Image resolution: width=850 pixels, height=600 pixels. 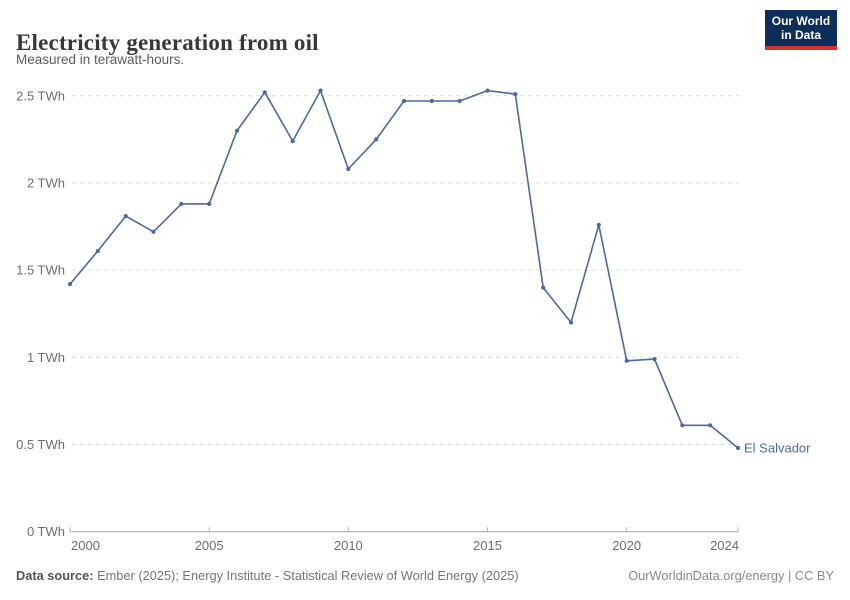 What do you see at coordinates (724, 545) in the screenshot?
I see `x-axis-tick-label: 2024` at bounding box center [724, 545].